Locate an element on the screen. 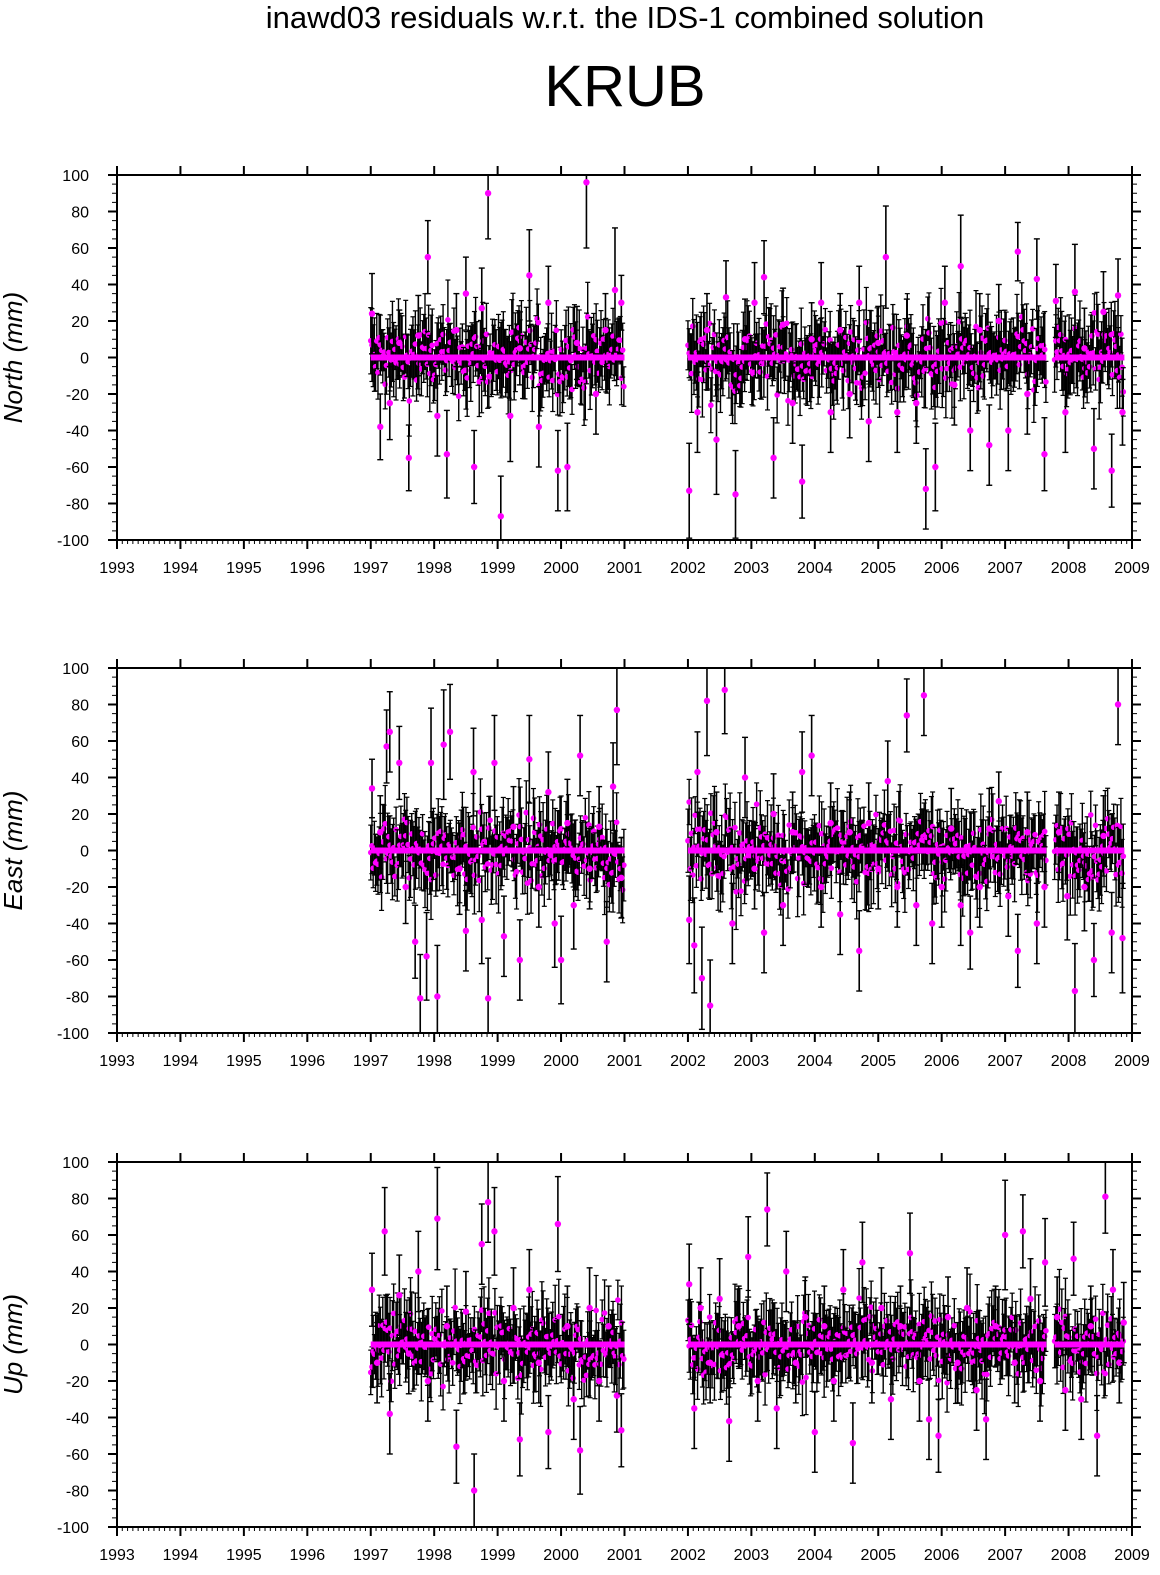  y-tick-label: -40 is located at coordinates (77, 432).